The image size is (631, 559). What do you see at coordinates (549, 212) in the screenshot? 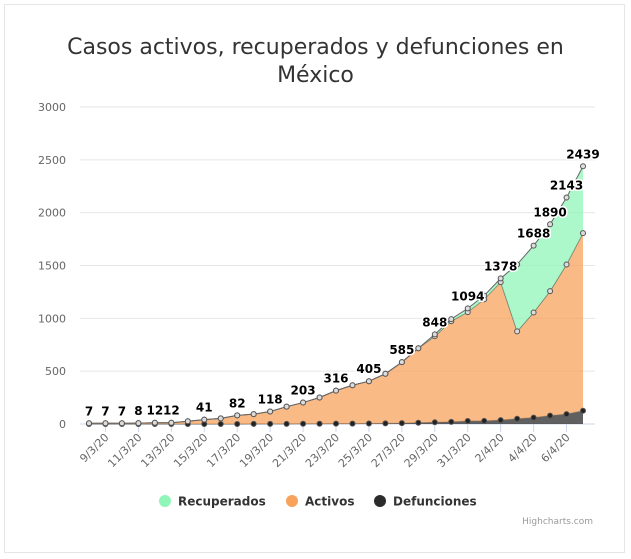
I see `stack-label: 1890` at bounding box center [549, 212].